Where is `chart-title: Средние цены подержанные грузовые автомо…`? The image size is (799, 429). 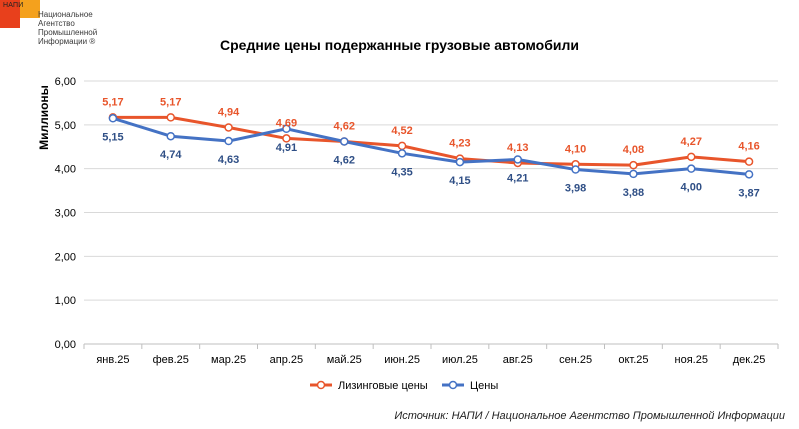
chart-title: Средние цены подержанные грузовые автомо… is located at coordinates (399, 45).